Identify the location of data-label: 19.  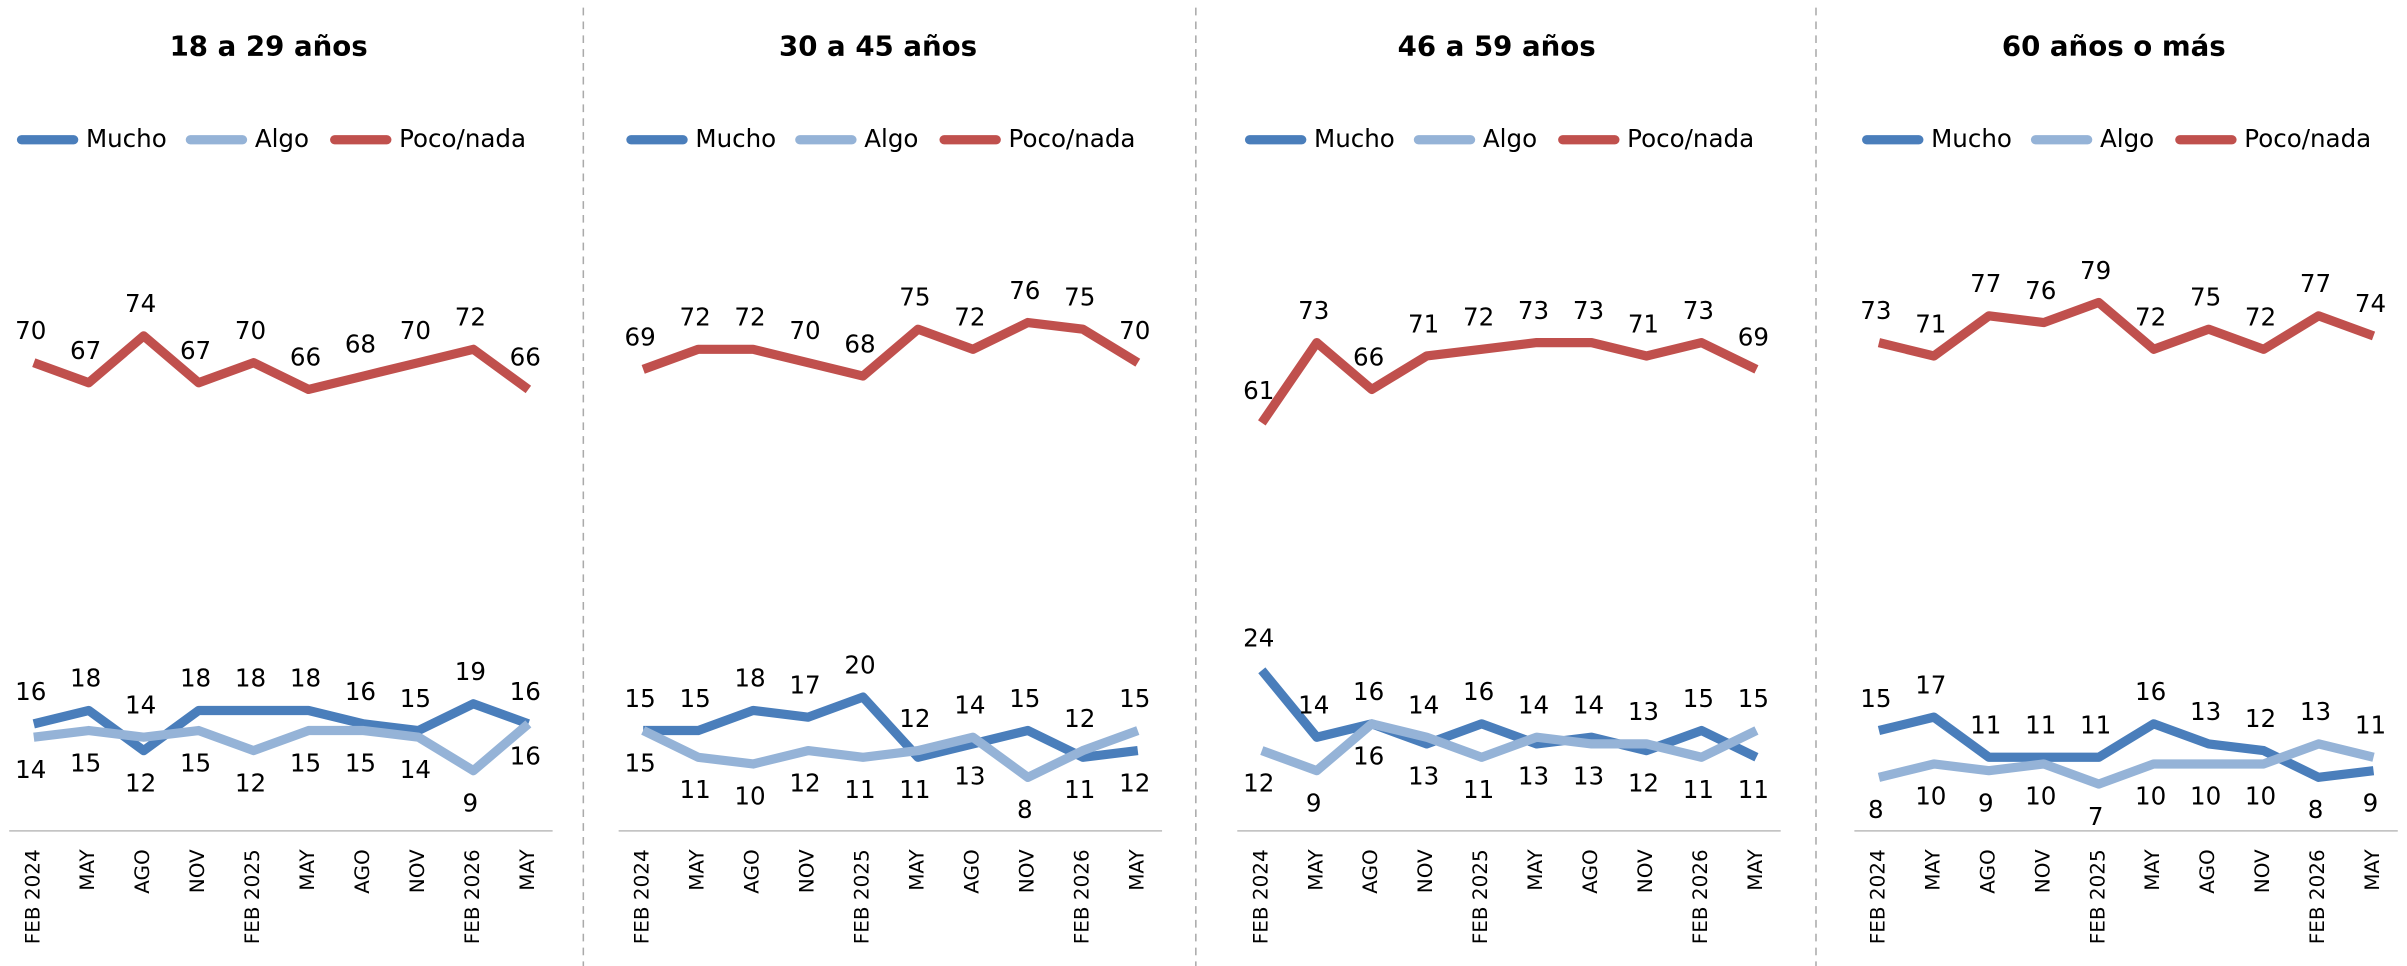
(470, 671).